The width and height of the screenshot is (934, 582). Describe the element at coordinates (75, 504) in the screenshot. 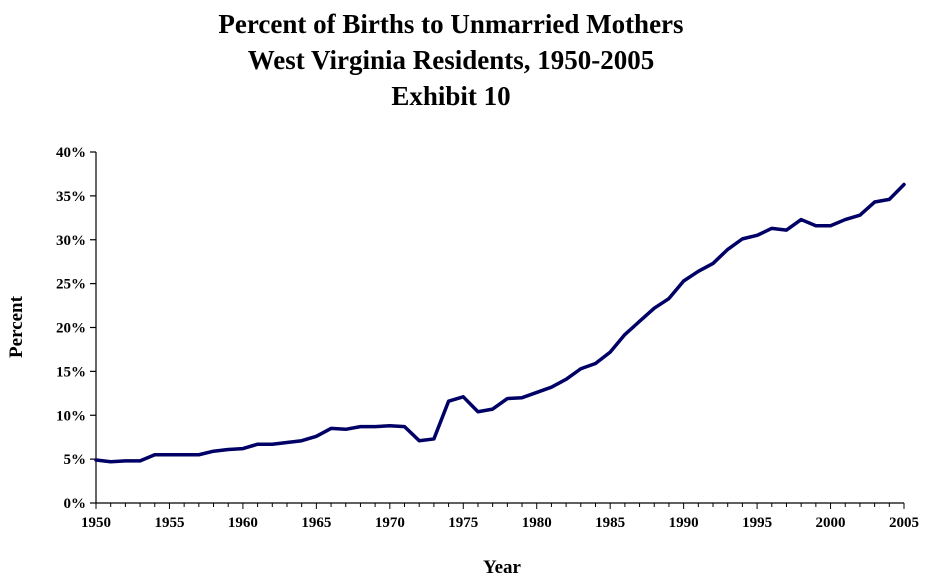

I see `y-tick-label: 0%` at that location.